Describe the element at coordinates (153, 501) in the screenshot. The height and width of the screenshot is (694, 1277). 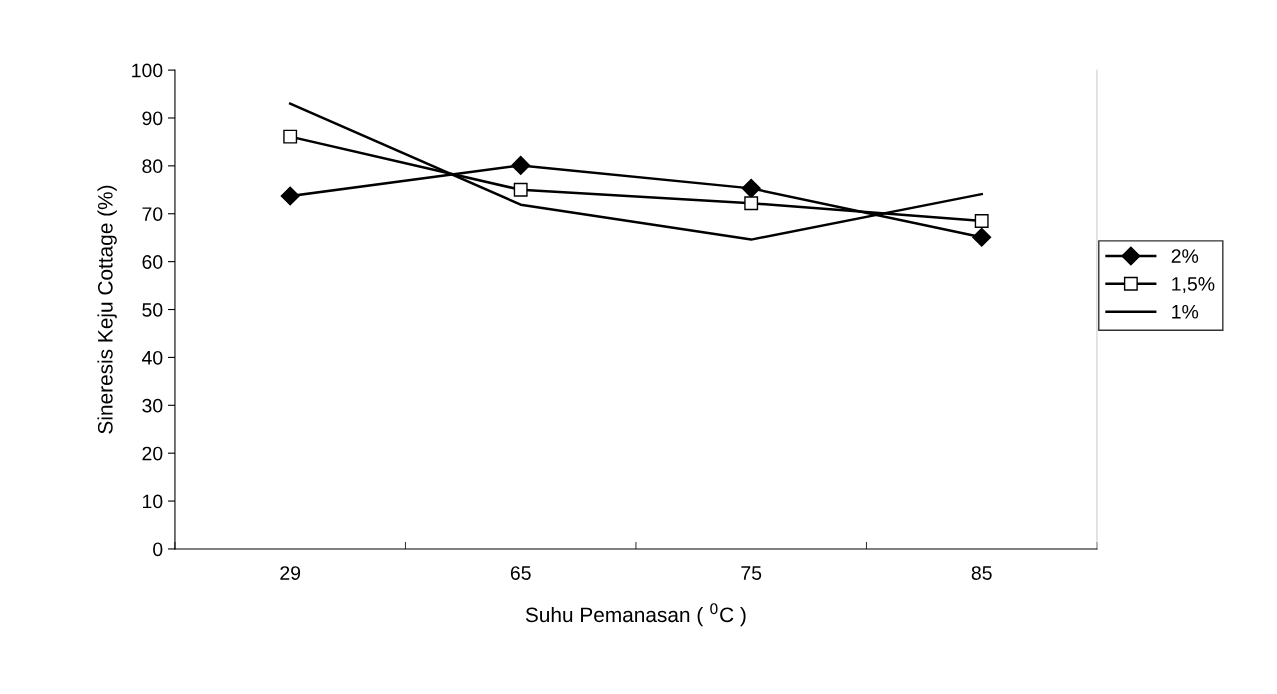
I see `y-tick-label: 10` at that location.